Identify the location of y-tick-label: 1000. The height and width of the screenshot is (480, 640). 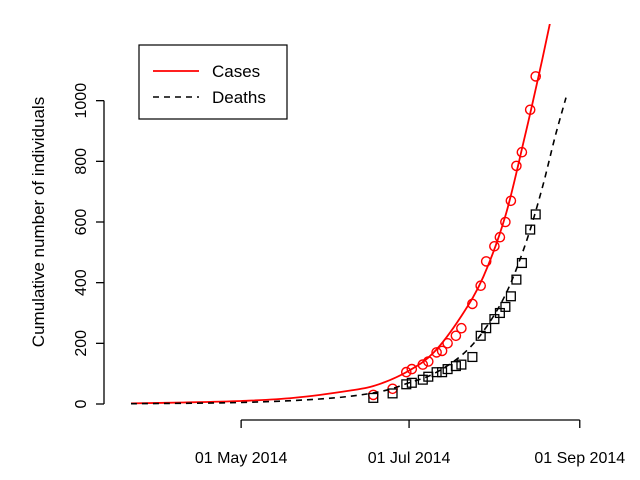
(81, 101).